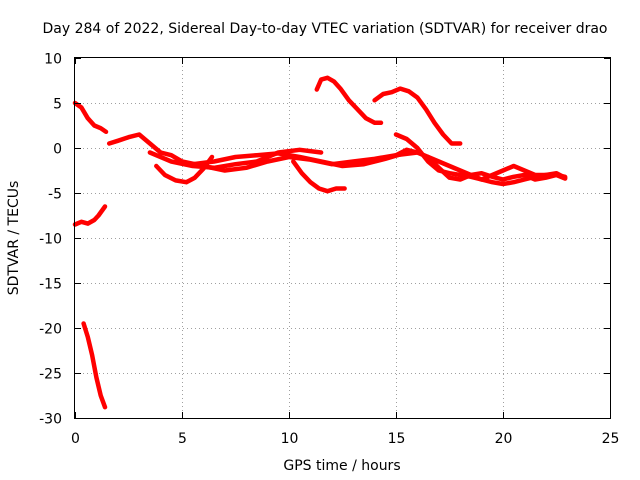 The height and width of the screenshot is (480, 640). What do you see at coordinates (14, 238) in the screenshot?
I see `y-axis-label: SDTVAR / TECUs` at bounding box center [14, 238].